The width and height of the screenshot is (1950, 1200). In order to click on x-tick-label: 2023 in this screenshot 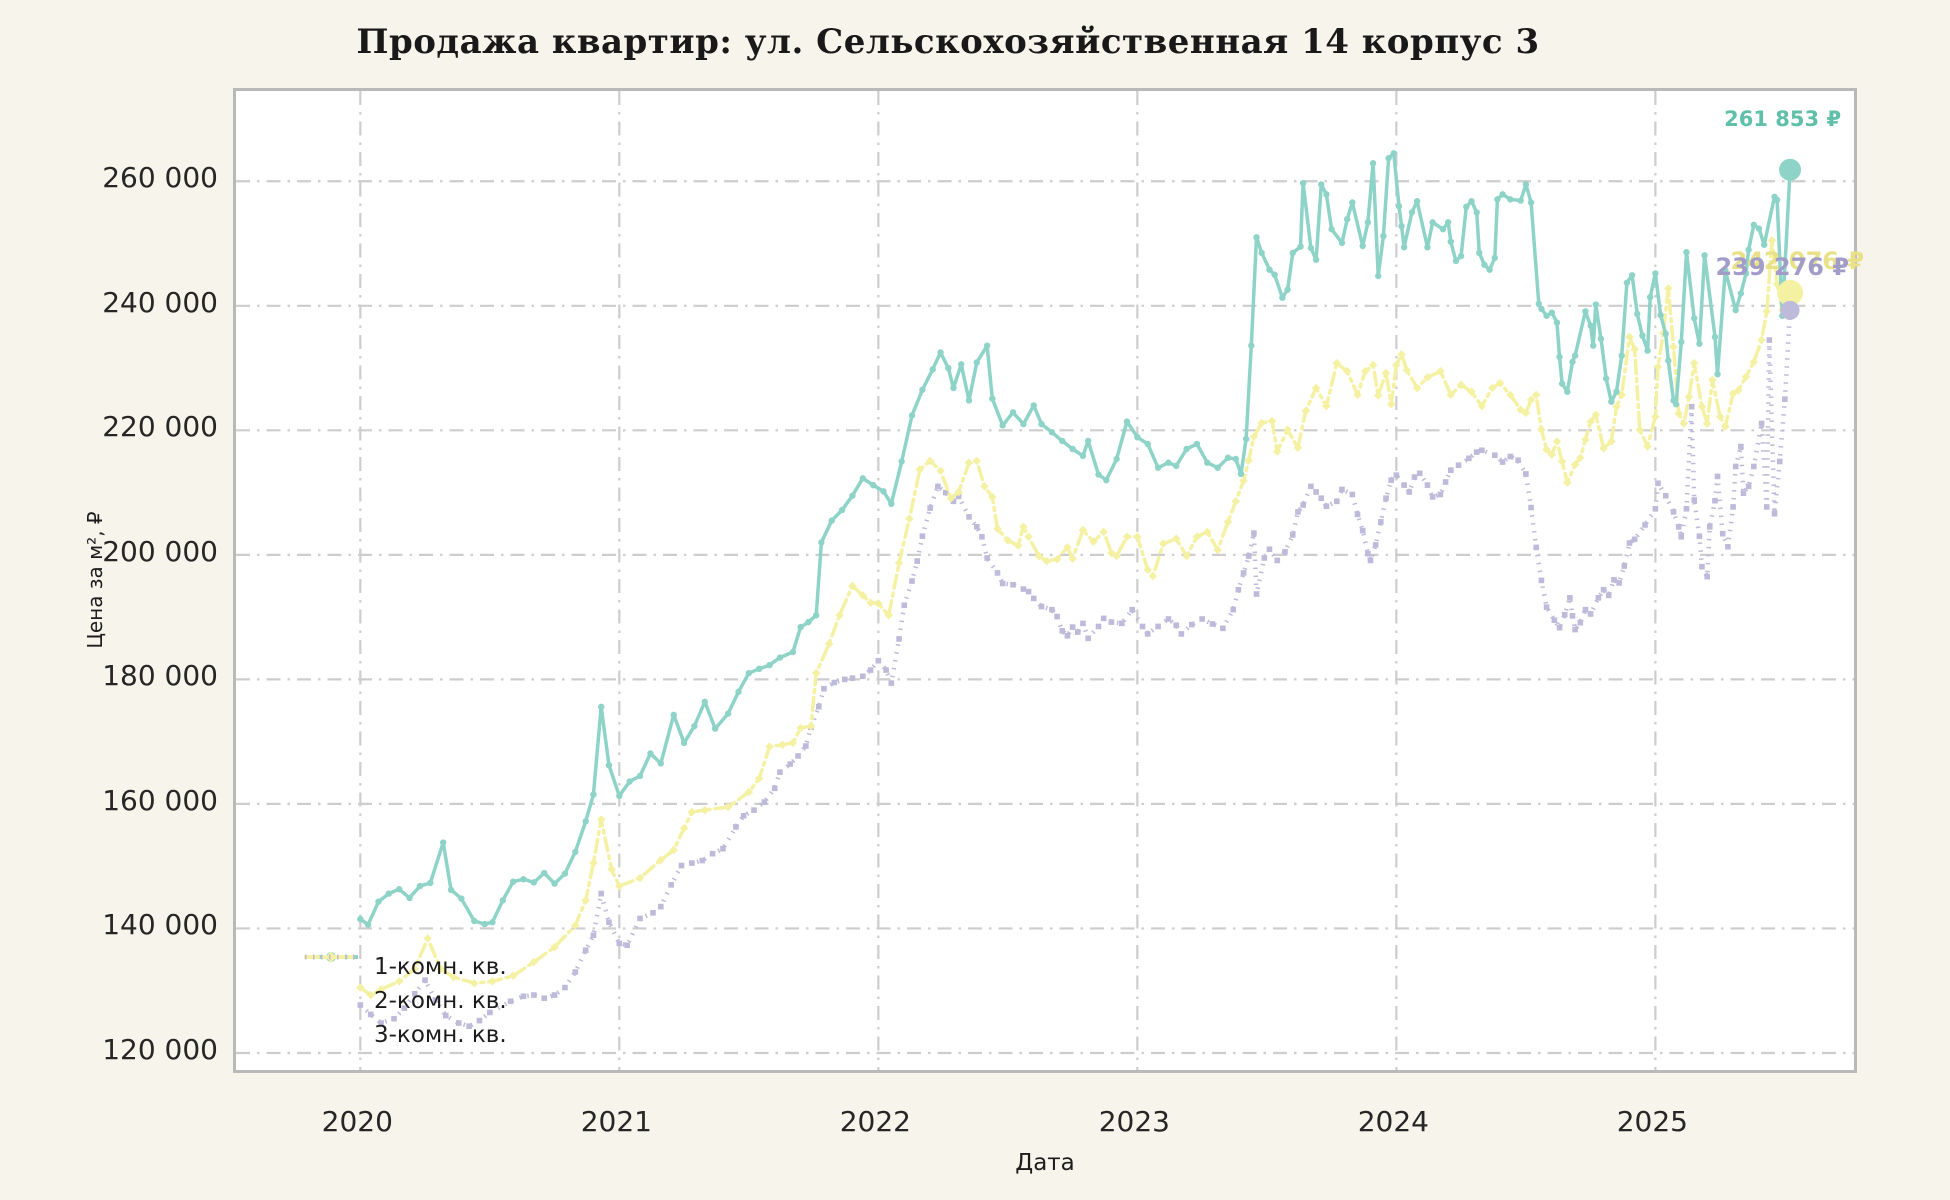, I will do `click(1134, 1121)`.